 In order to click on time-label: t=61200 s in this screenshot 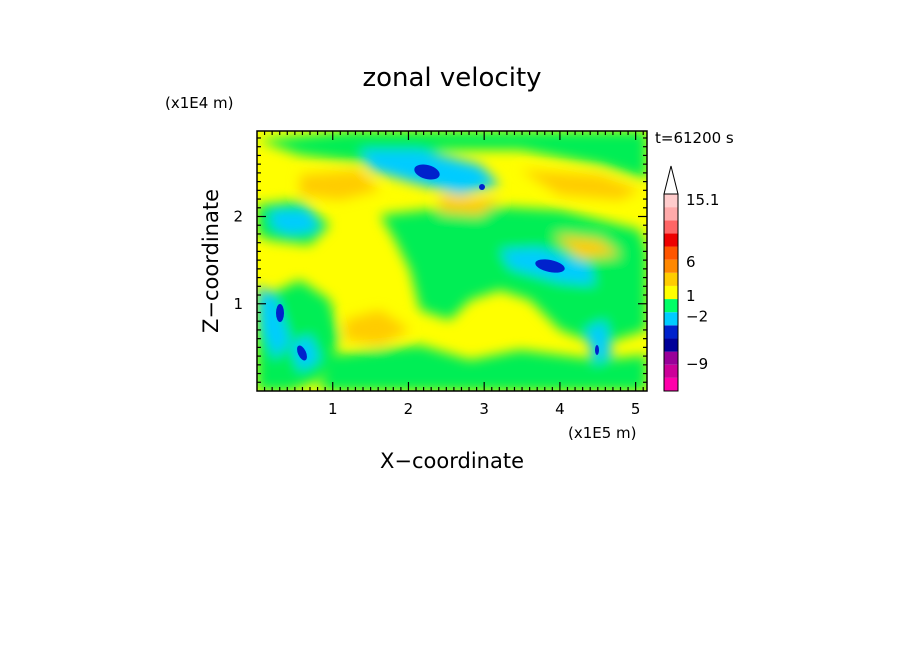, I will do `click(694, 138)`.